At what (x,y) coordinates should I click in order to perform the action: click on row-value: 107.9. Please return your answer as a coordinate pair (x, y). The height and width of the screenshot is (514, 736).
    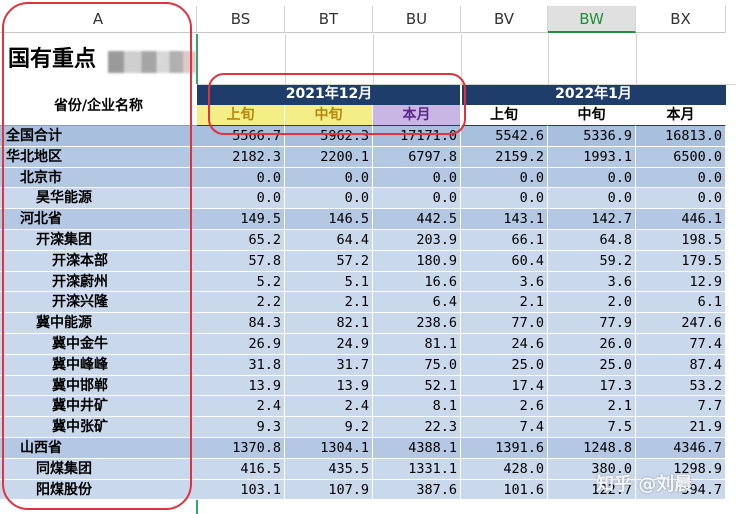
    Looking at the image, I should click on (329, 490).